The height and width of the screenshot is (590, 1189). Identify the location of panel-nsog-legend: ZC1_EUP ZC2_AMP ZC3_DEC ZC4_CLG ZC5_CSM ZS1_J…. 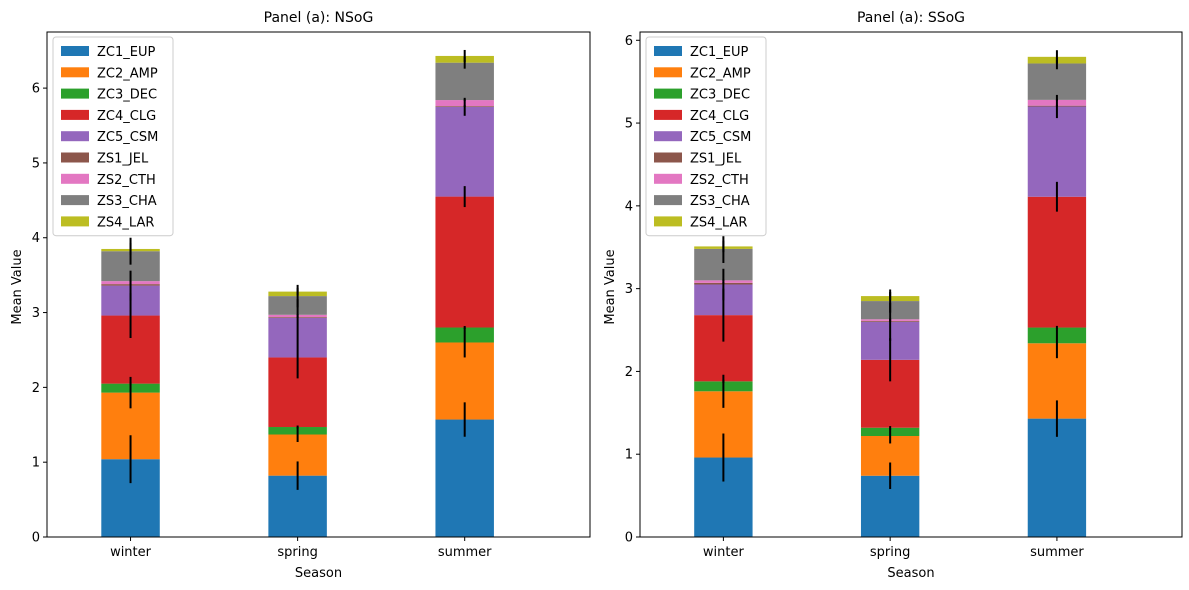
(113, 136).